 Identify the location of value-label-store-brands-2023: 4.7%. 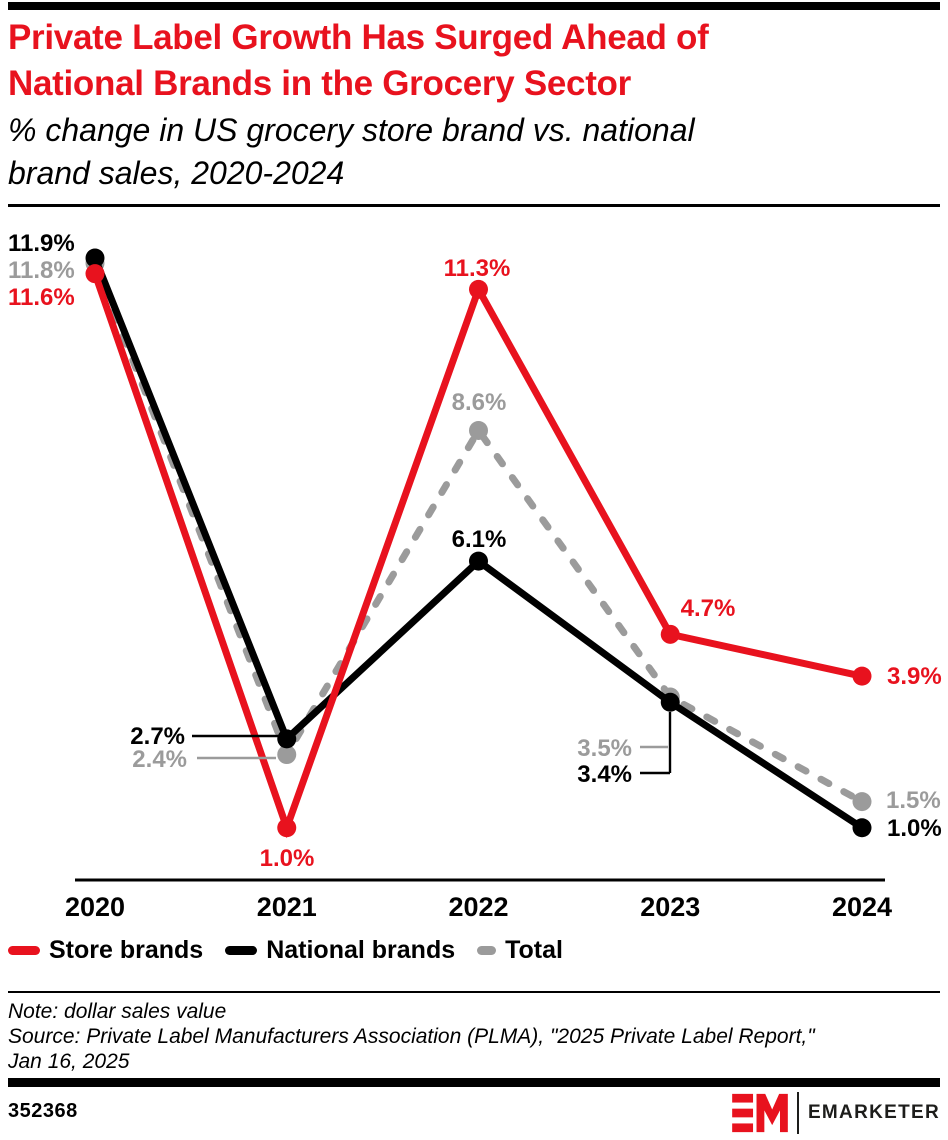
(708, 608).